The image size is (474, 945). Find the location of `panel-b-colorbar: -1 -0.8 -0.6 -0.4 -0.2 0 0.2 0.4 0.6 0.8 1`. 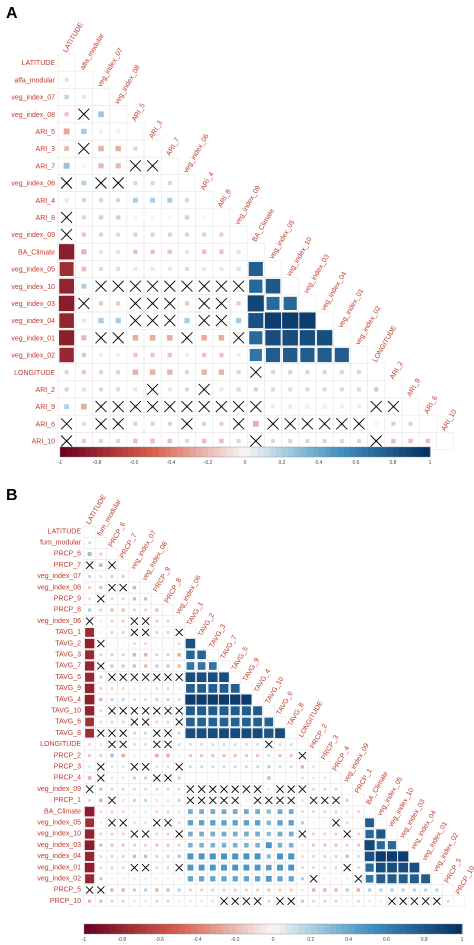

panel-b-colorbar: -1 -0.8 -0.6 -0.4 -0.2 0 0.2 0.4 0.6 0.8 1 is located at coordinates (273, 933).